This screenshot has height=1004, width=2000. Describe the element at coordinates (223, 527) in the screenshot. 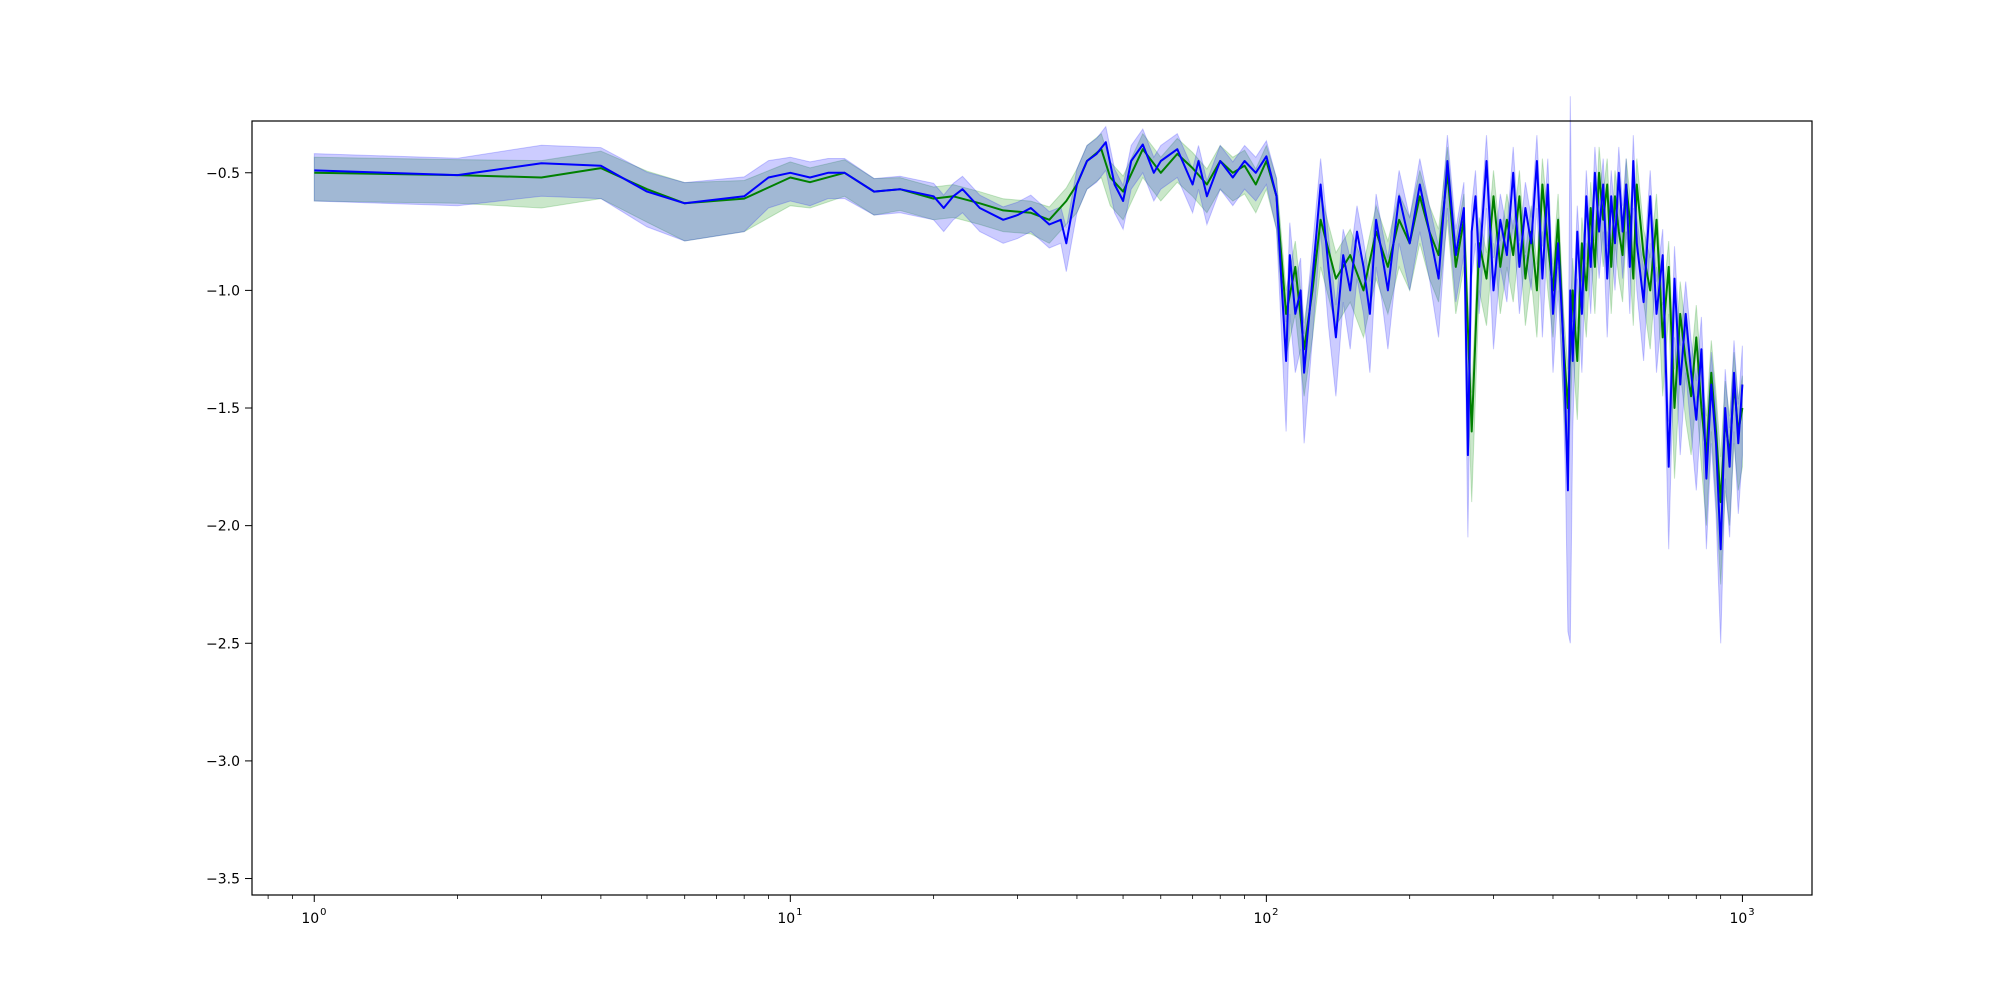

I see `y-tick-label: −2.0` at that location.